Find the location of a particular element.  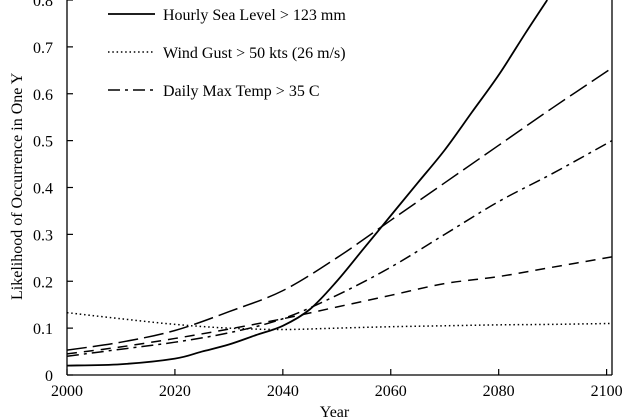

x-axis-title: Year is located at coordinates (335, 412).